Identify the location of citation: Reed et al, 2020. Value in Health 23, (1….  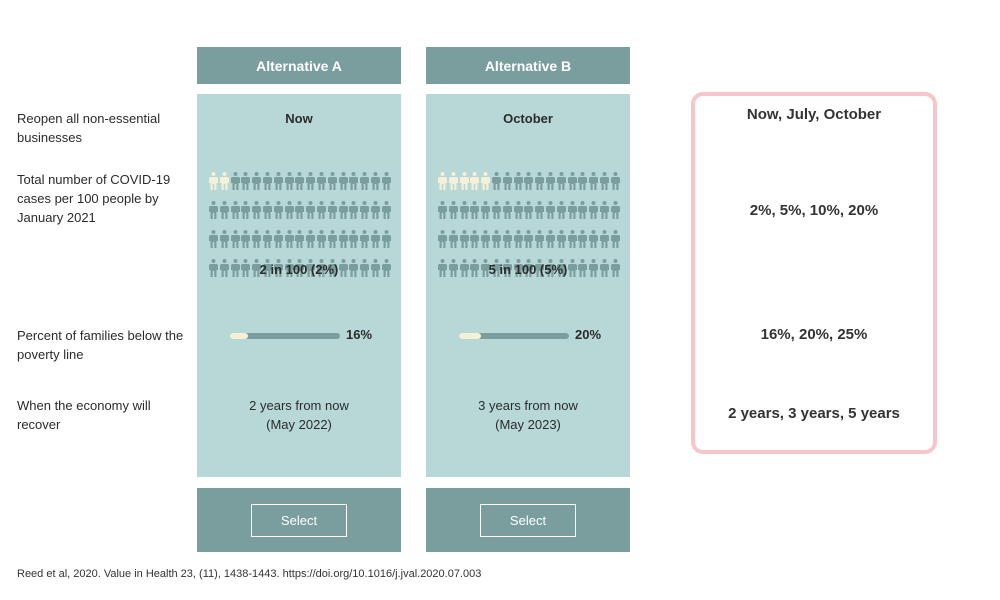
(249, 574).